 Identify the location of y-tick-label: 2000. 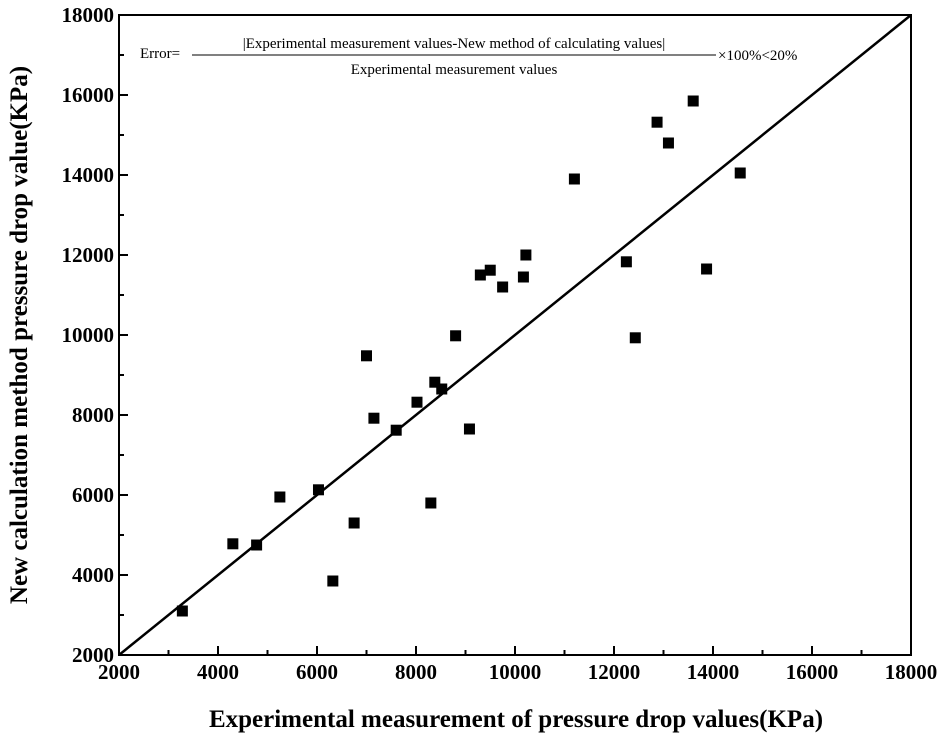
(93, 655).